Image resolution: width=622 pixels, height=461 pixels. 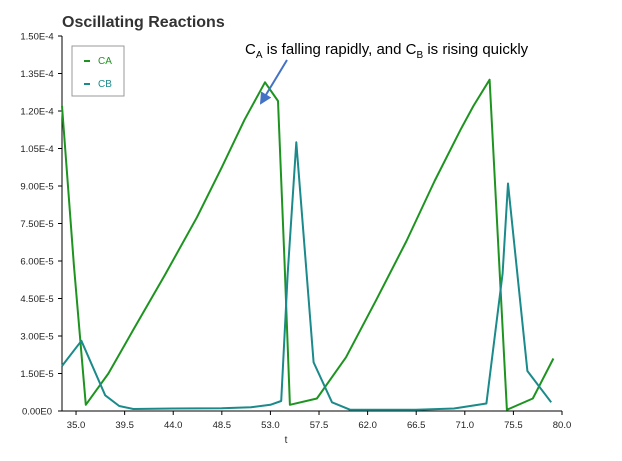 What do you see at coordinates (36, 74) in the screenshot?
I see `y-tick-label: 1.35E-4` at bounding box center [36, 74].